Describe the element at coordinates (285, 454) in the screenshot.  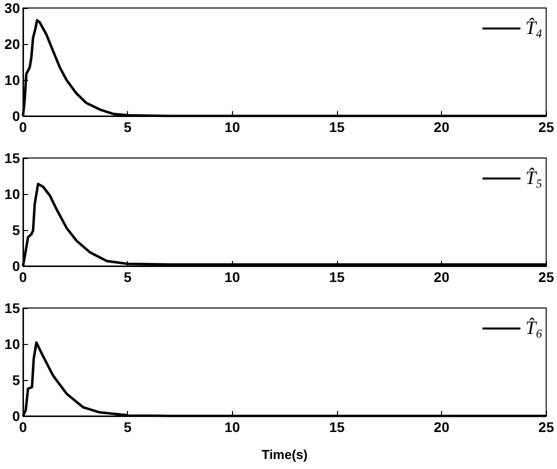
I see `x-axis-title: Time(s)` at that location.